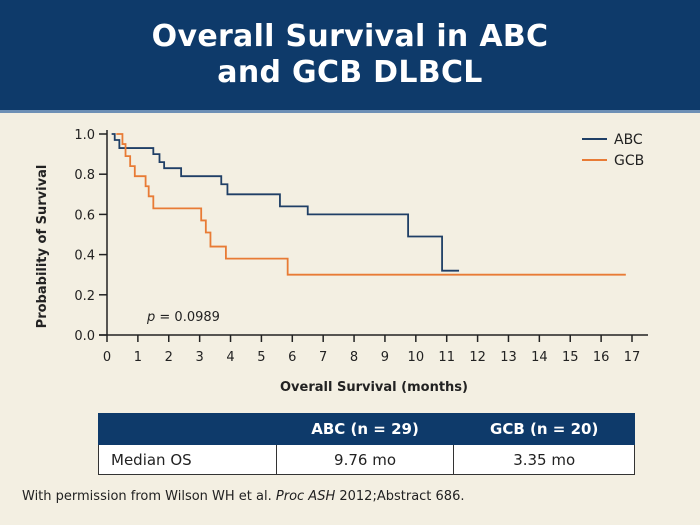 This screenshot has width=700, height=525. Describe the element at coordinates (570, 357) in the screenshot. I see `x-tick-label: 15` at that location.